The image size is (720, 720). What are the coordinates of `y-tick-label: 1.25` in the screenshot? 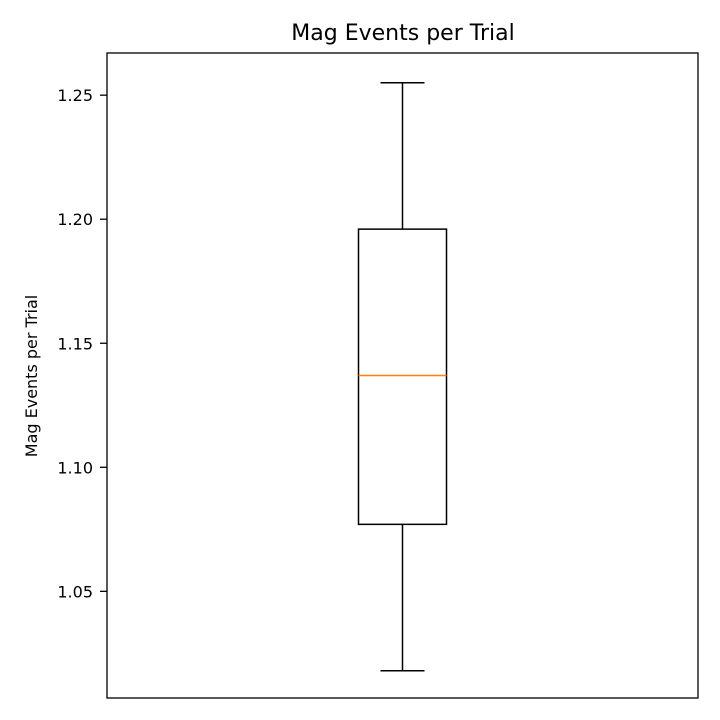 It's located at (75, 95).